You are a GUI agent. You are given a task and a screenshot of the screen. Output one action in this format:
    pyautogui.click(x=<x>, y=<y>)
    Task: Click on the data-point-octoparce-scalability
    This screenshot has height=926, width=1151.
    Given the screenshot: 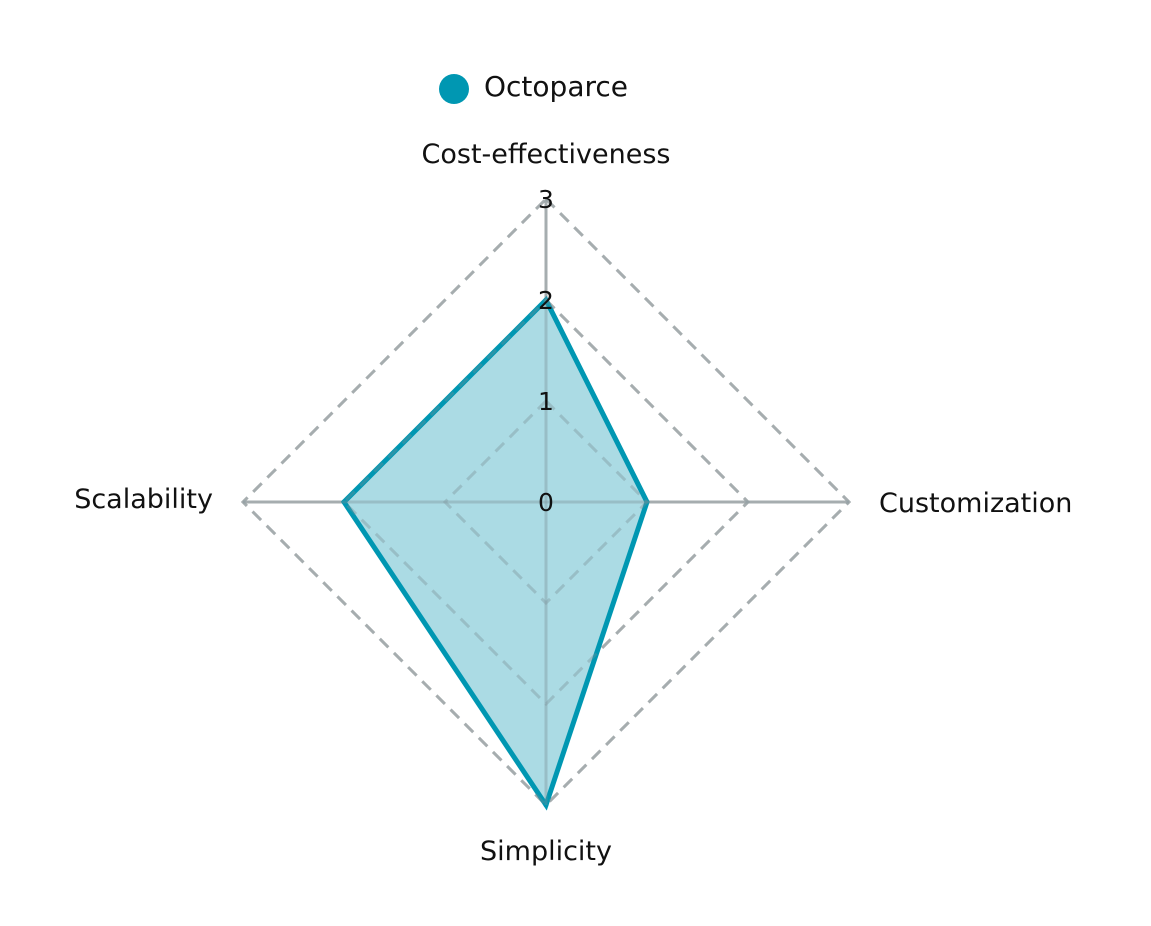 What is the action you would take?
    pyautogui.click(x=344, y=502)
    